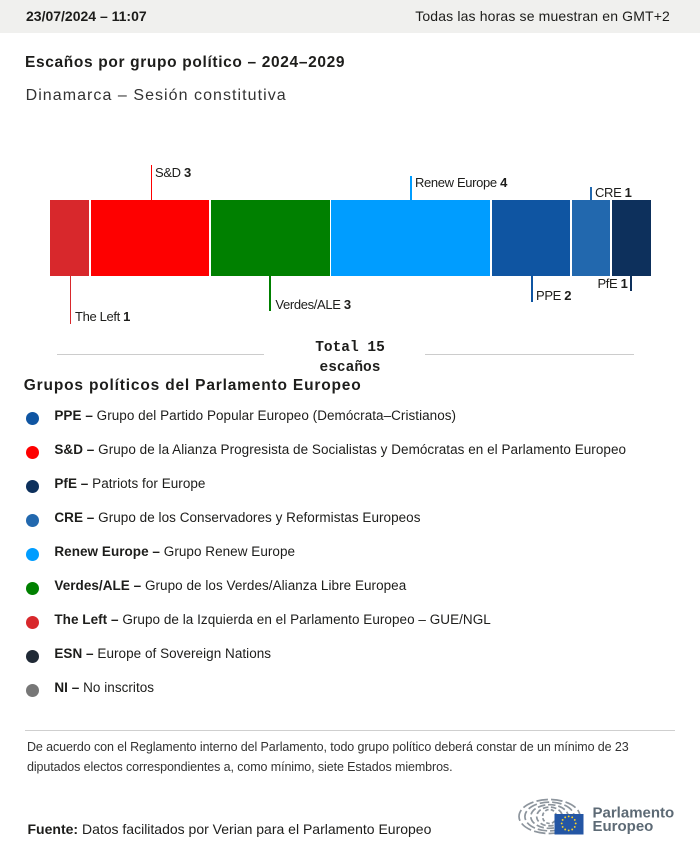 This screenshot has width=700, height=856. I want to click on svg-text: Europeo, so click(623, 826).